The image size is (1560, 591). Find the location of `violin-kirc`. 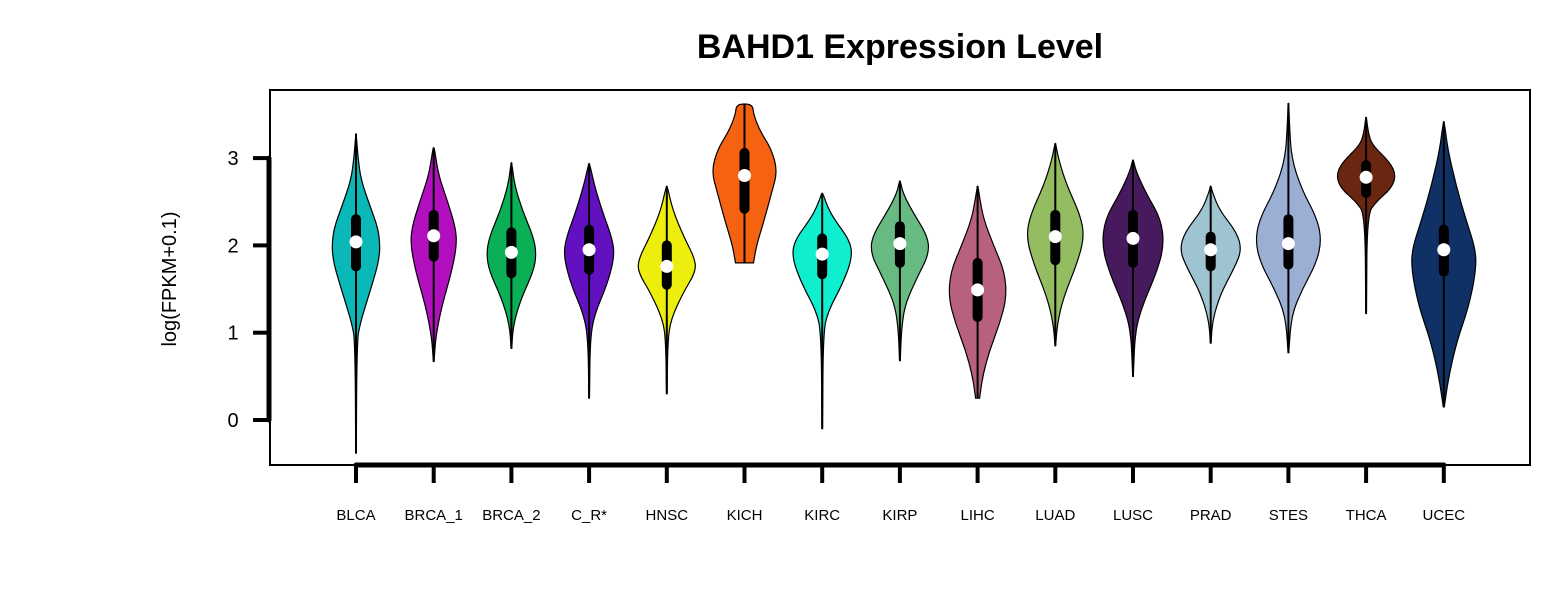

violin-kirc is located at coordinates (822, 311).